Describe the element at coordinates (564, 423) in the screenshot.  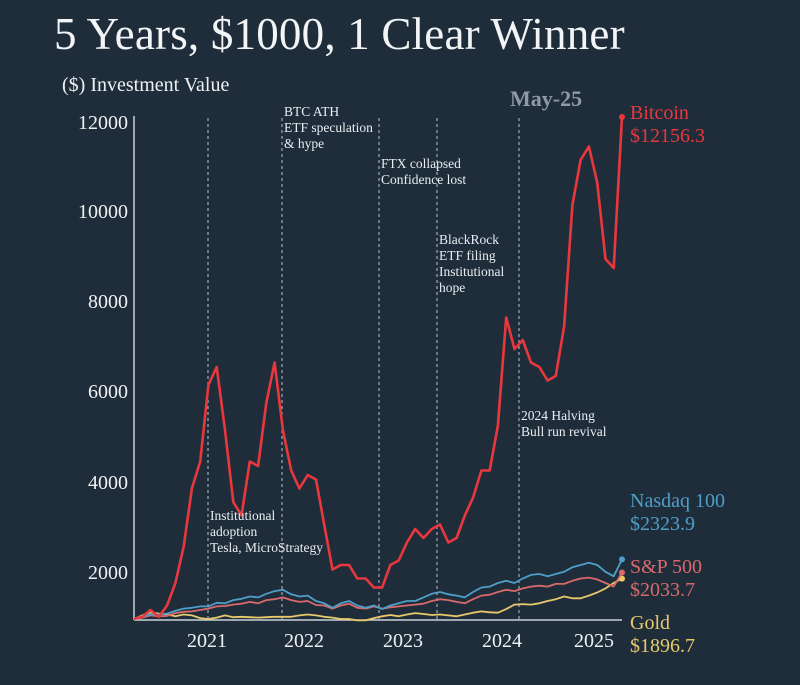
I see `annotation-2024-halving: 2024 Halving Bull run revival` at that location.